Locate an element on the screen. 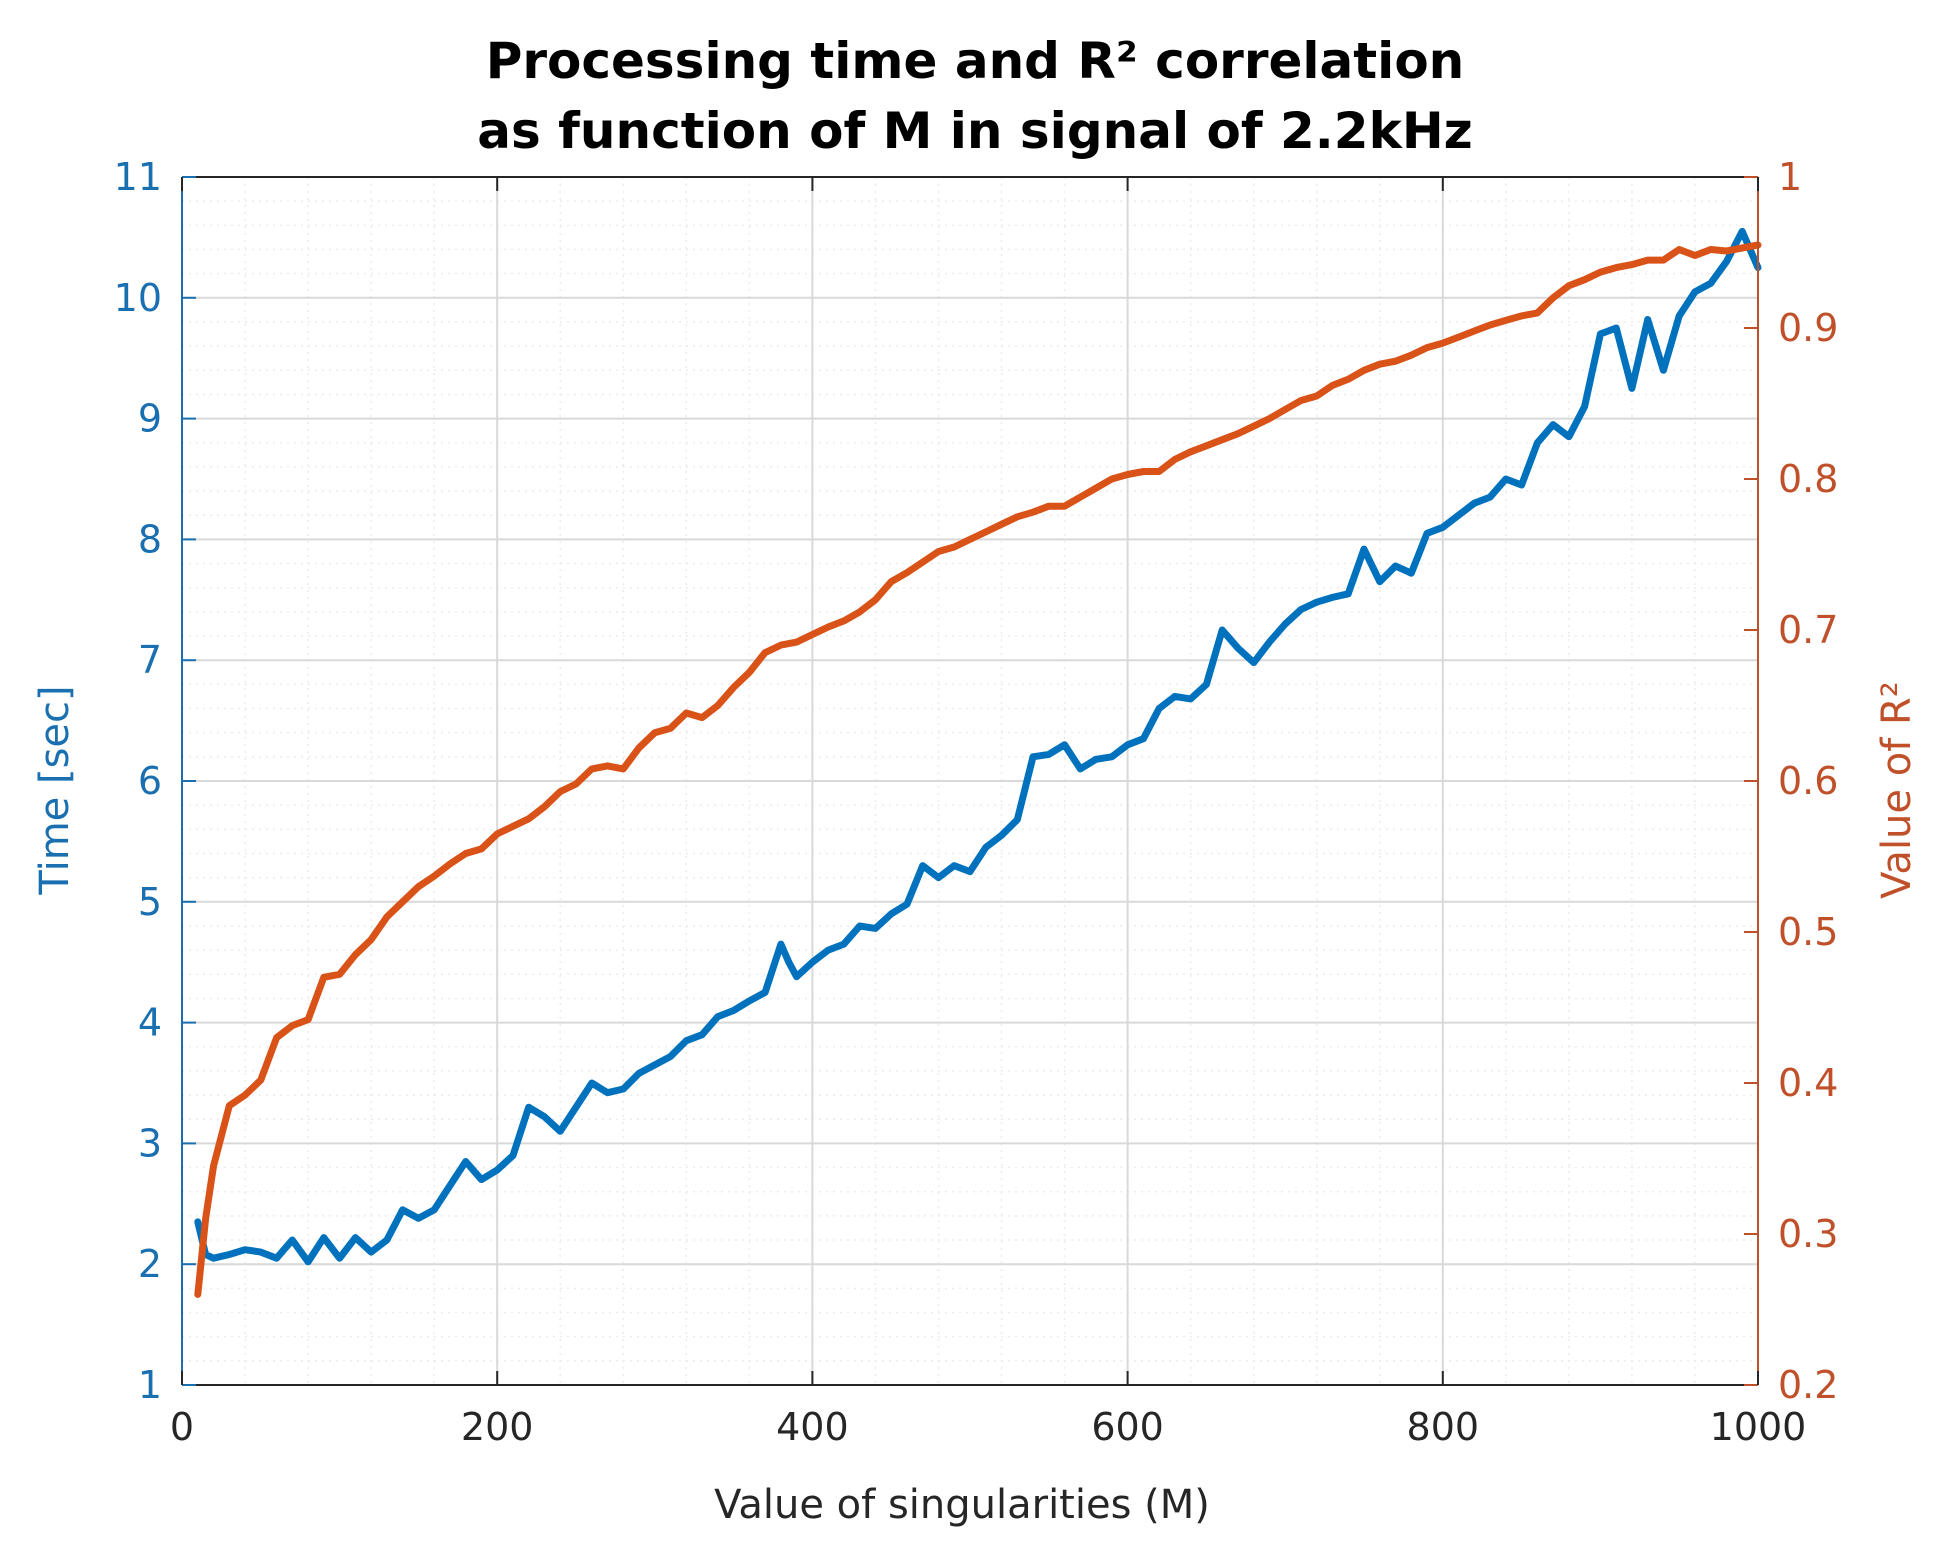 This screenshot has width=1959, height=1553. right-tick-label: 0.2 is located at coordinates (1808, 1385).